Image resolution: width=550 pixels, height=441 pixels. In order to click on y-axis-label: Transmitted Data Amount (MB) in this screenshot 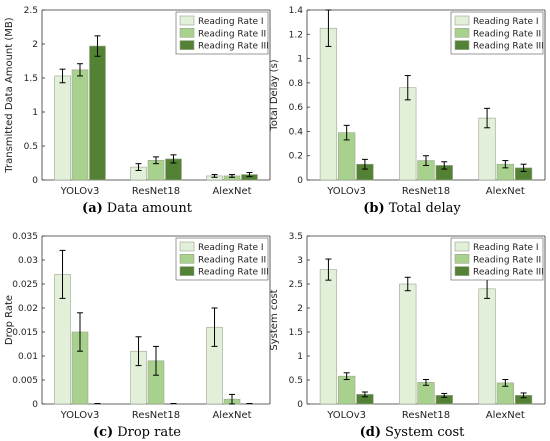, I will do `click(9, 95)`.